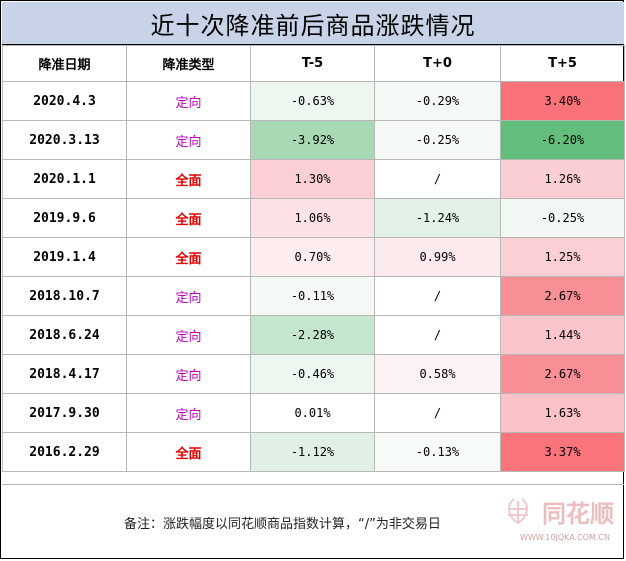 Image resolution: width=626 pixels, height=561 pixels. I want to click on logo-url: WWW.10JQKA.COM.CN, so click(564, 537).